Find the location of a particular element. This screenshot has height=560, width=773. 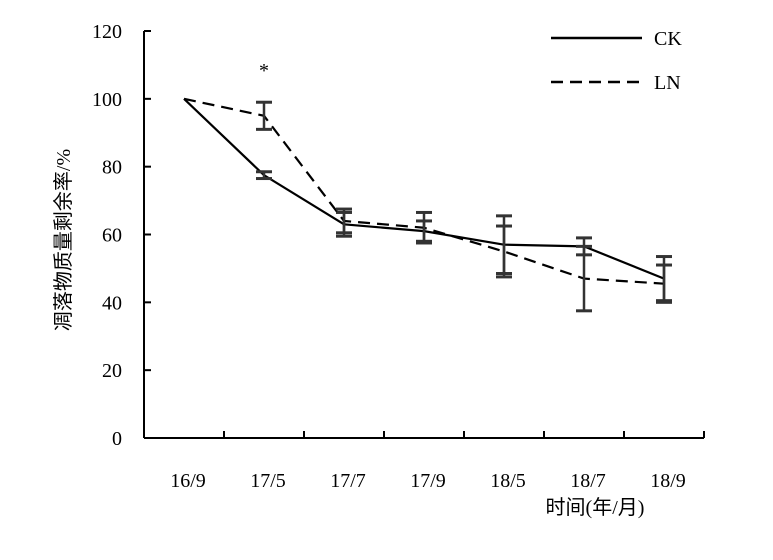

x-tick-label: 18/7 is located at coordinates (588, 481).